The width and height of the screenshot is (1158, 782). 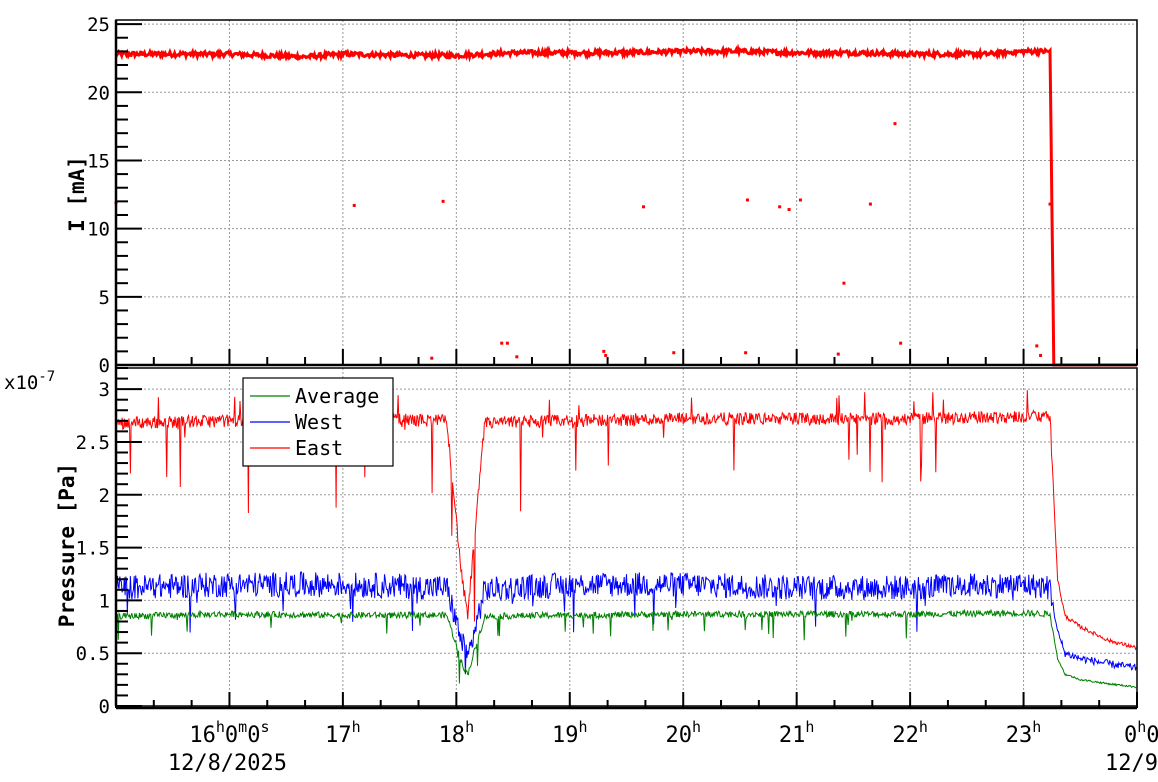 What do you see at coordinates (626, 648) in the screenshot?
I see `pressure-series-average` at bounding box center [626, 648].